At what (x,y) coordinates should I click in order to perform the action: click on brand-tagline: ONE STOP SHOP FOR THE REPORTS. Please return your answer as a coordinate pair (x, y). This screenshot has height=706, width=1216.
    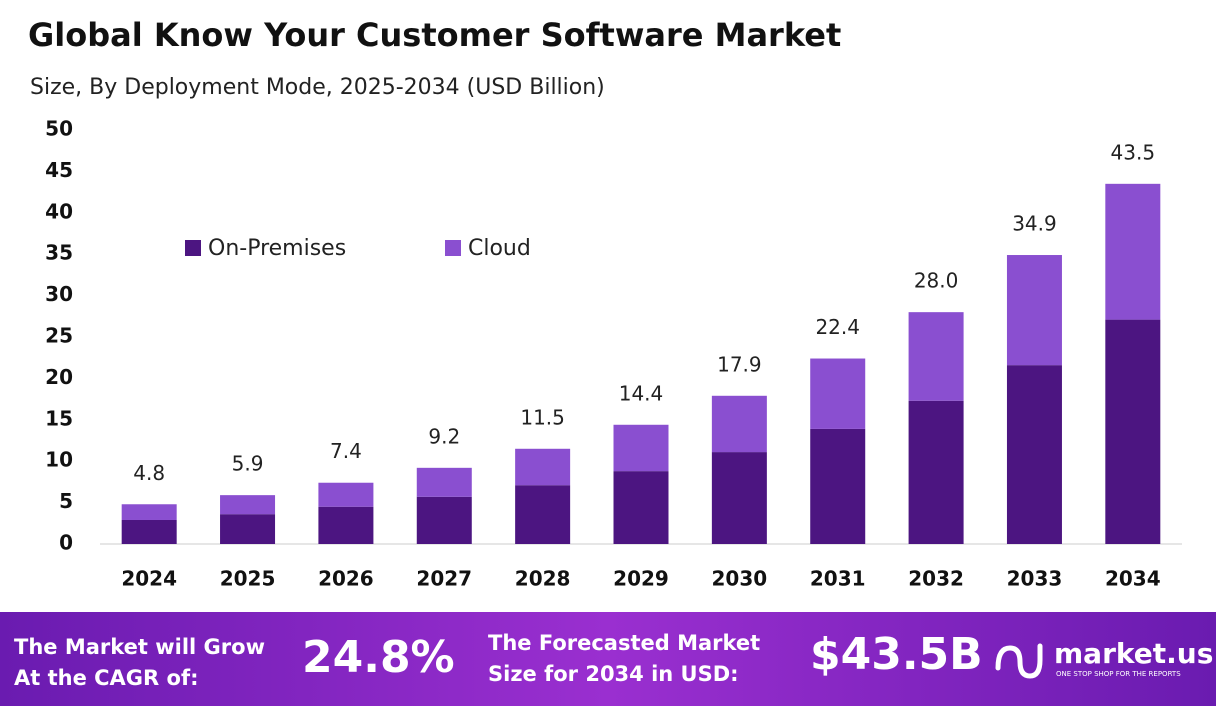
    Looking at the image, I should click on (1118, 674).